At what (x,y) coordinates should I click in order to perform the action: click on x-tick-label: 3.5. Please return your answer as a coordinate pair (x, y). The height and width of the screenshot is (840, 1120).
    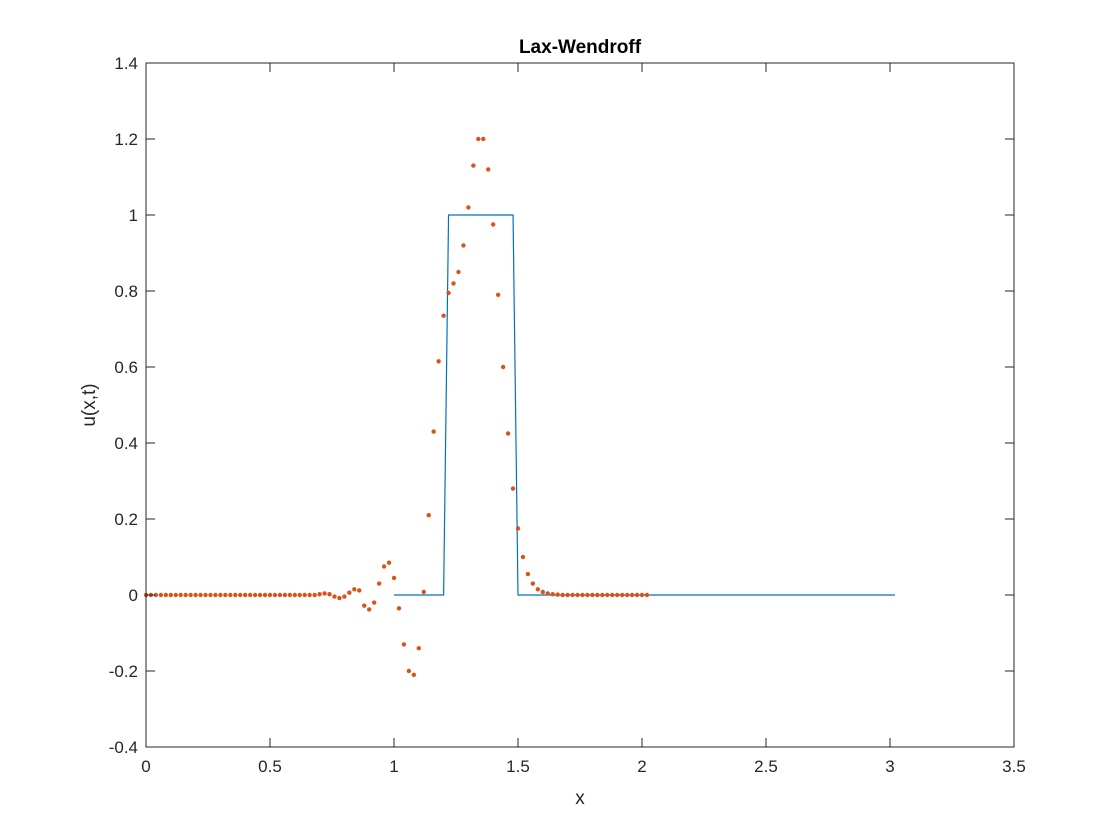
    Looking at the image, I should click on (1014, 766).